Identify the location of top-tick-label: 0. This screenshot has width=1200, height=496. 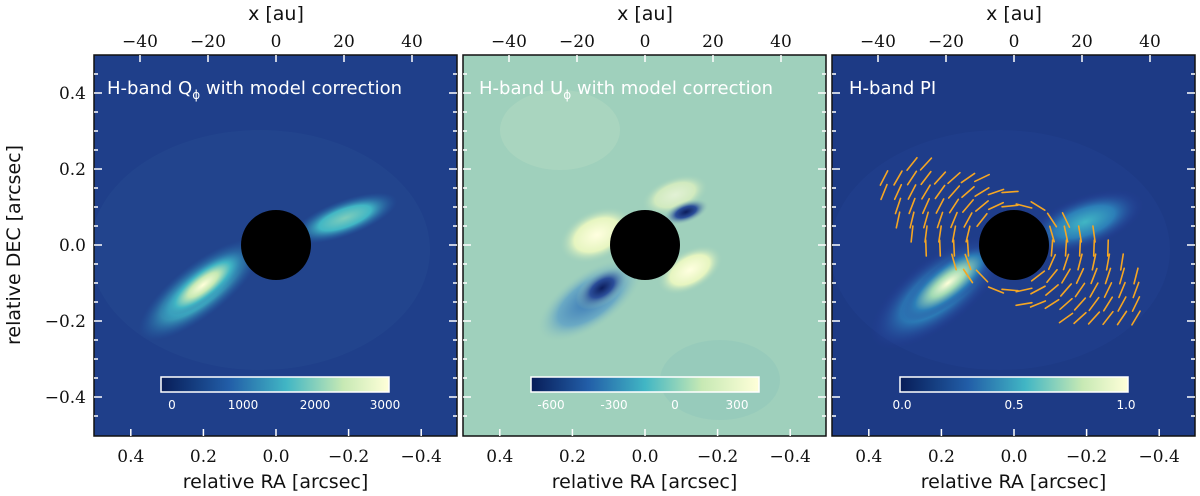
(645, 42).